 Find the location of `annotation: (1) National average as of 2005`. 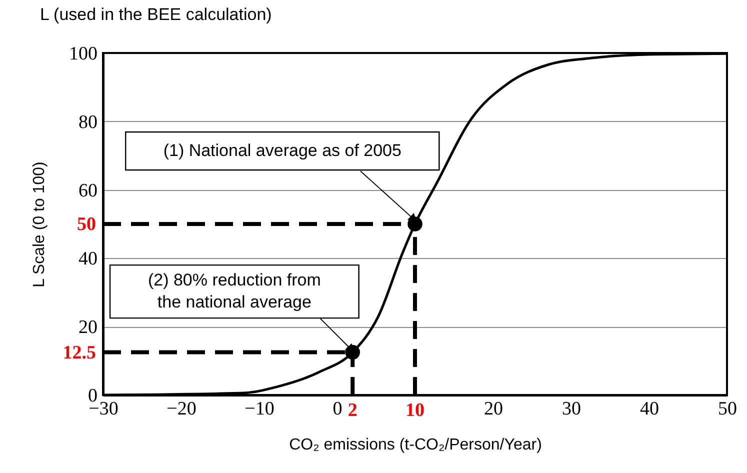

annotation: (1) National average as of 2005 is located at coordinates (282, 150).